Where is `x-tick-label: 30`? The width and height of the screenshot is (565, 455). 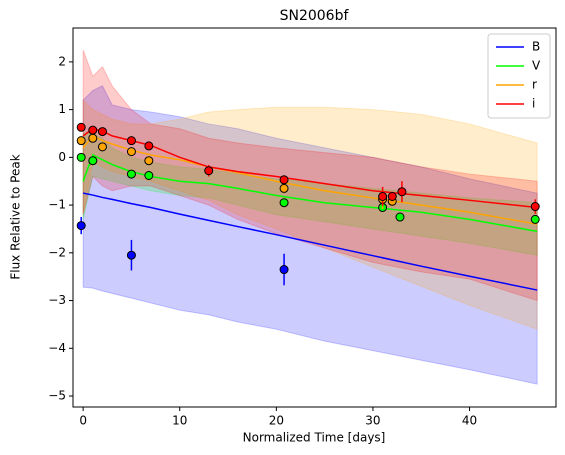
x-tick-label: 30 is located at coordinates (372, 421).